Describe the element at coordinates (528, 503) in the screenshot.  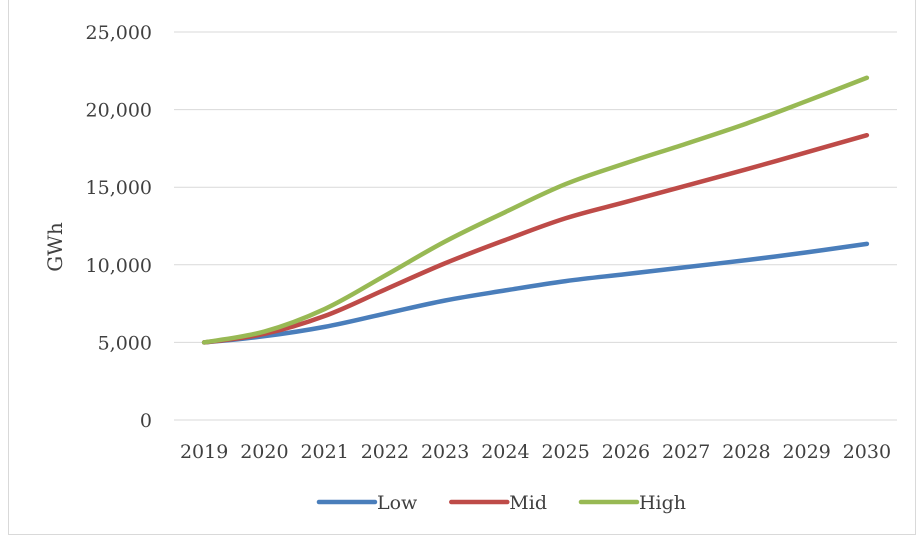
I see `legend-label: Mid` at that location.